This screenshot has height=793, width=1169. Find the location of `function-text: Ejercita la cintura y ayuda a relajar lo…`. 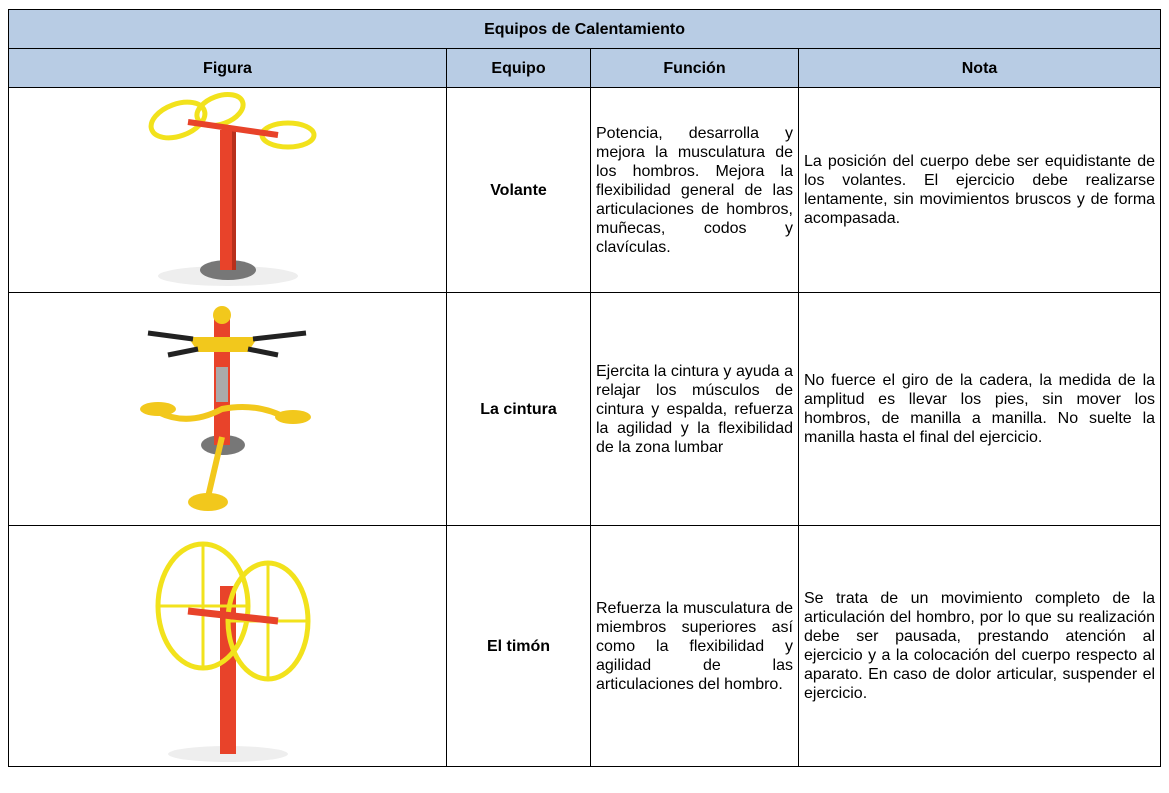

function-text: Ejercita la cintura y ayuda a relajar lo… is located at coordinates (694, 409).